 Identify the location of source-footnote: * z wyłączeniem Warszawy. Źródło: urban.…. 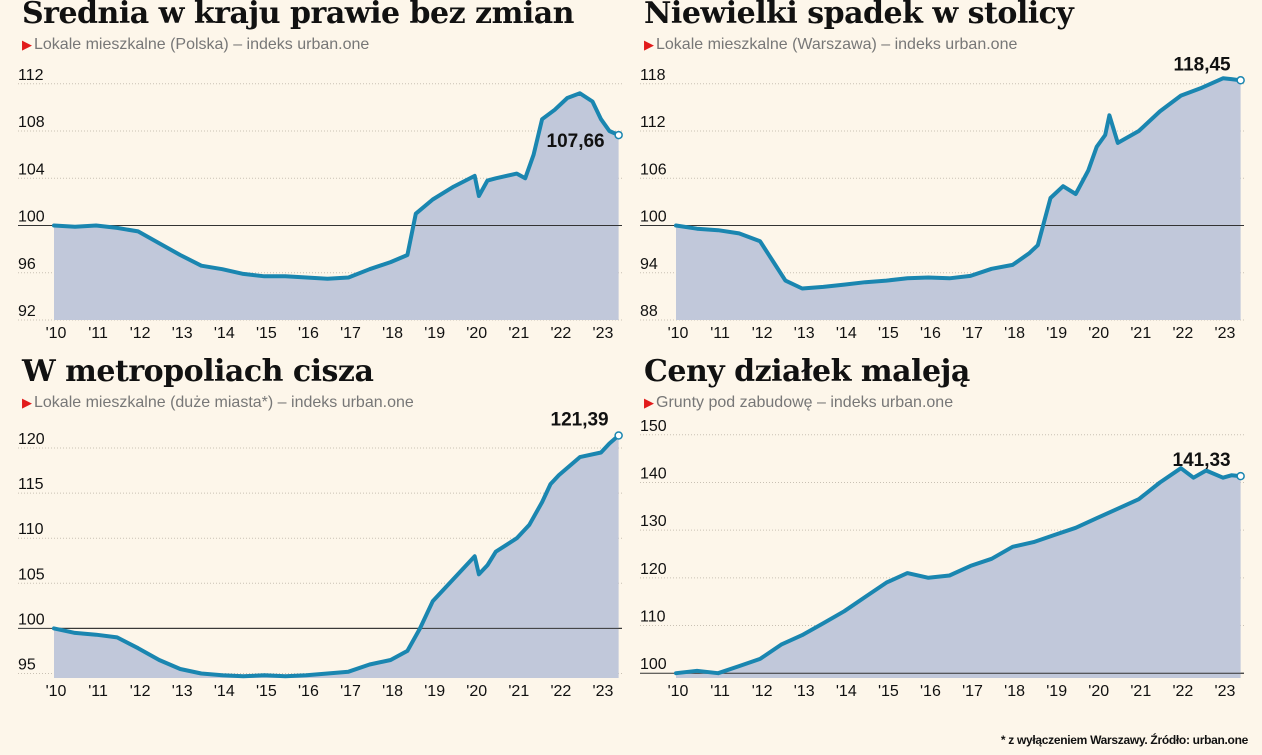
(1124, 740).